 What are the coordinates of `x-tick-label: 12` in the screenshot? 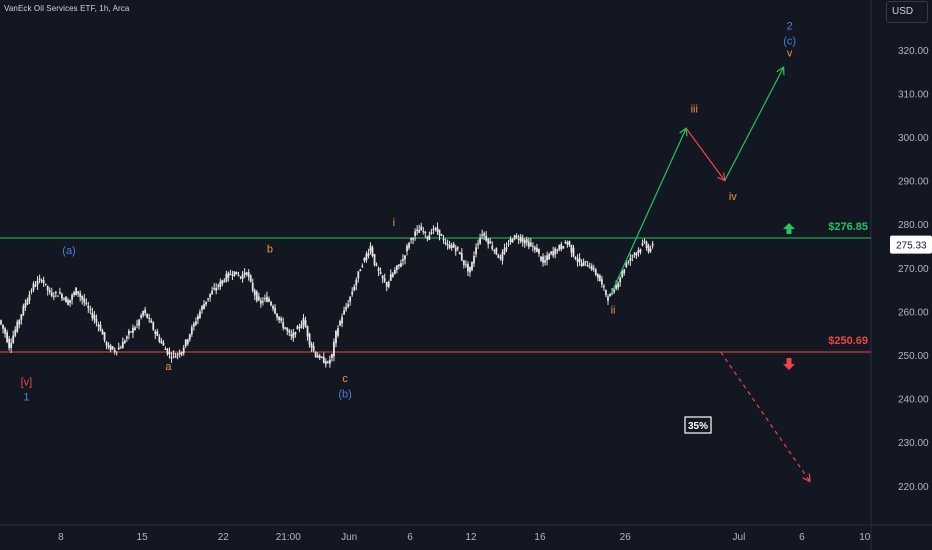 It's located at (471, 537).